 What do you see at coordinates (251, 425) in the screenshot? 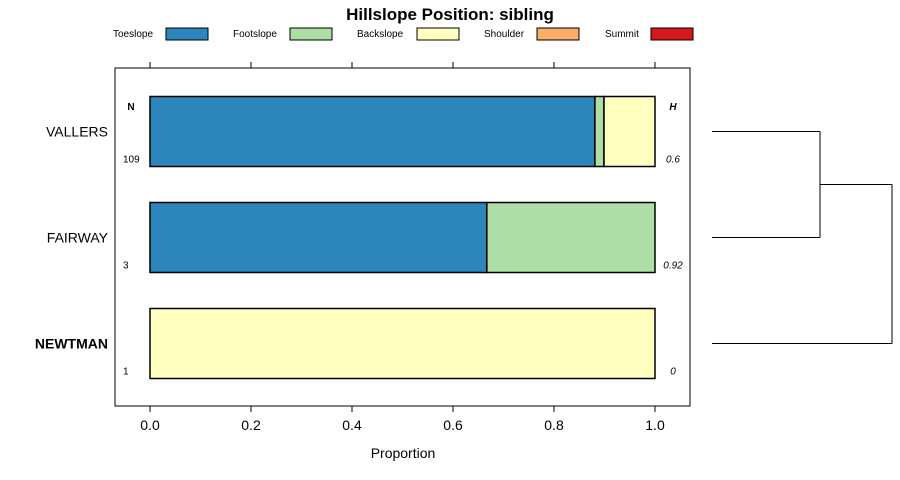
I see `x-tick-label: 0.2` at bounding box center [251, 425].